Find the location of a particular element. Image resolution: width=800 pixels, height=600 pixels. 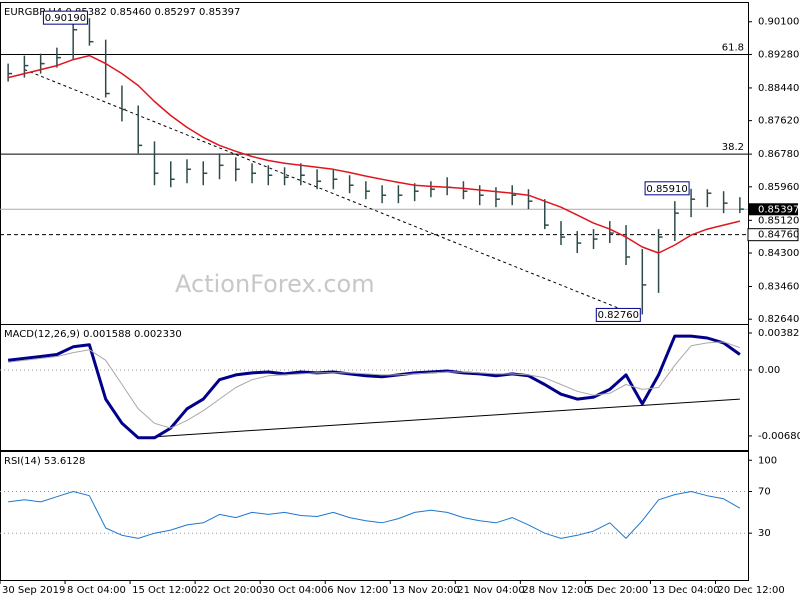

annotation-label: 0.85910 is located at coordinates (666, 189).